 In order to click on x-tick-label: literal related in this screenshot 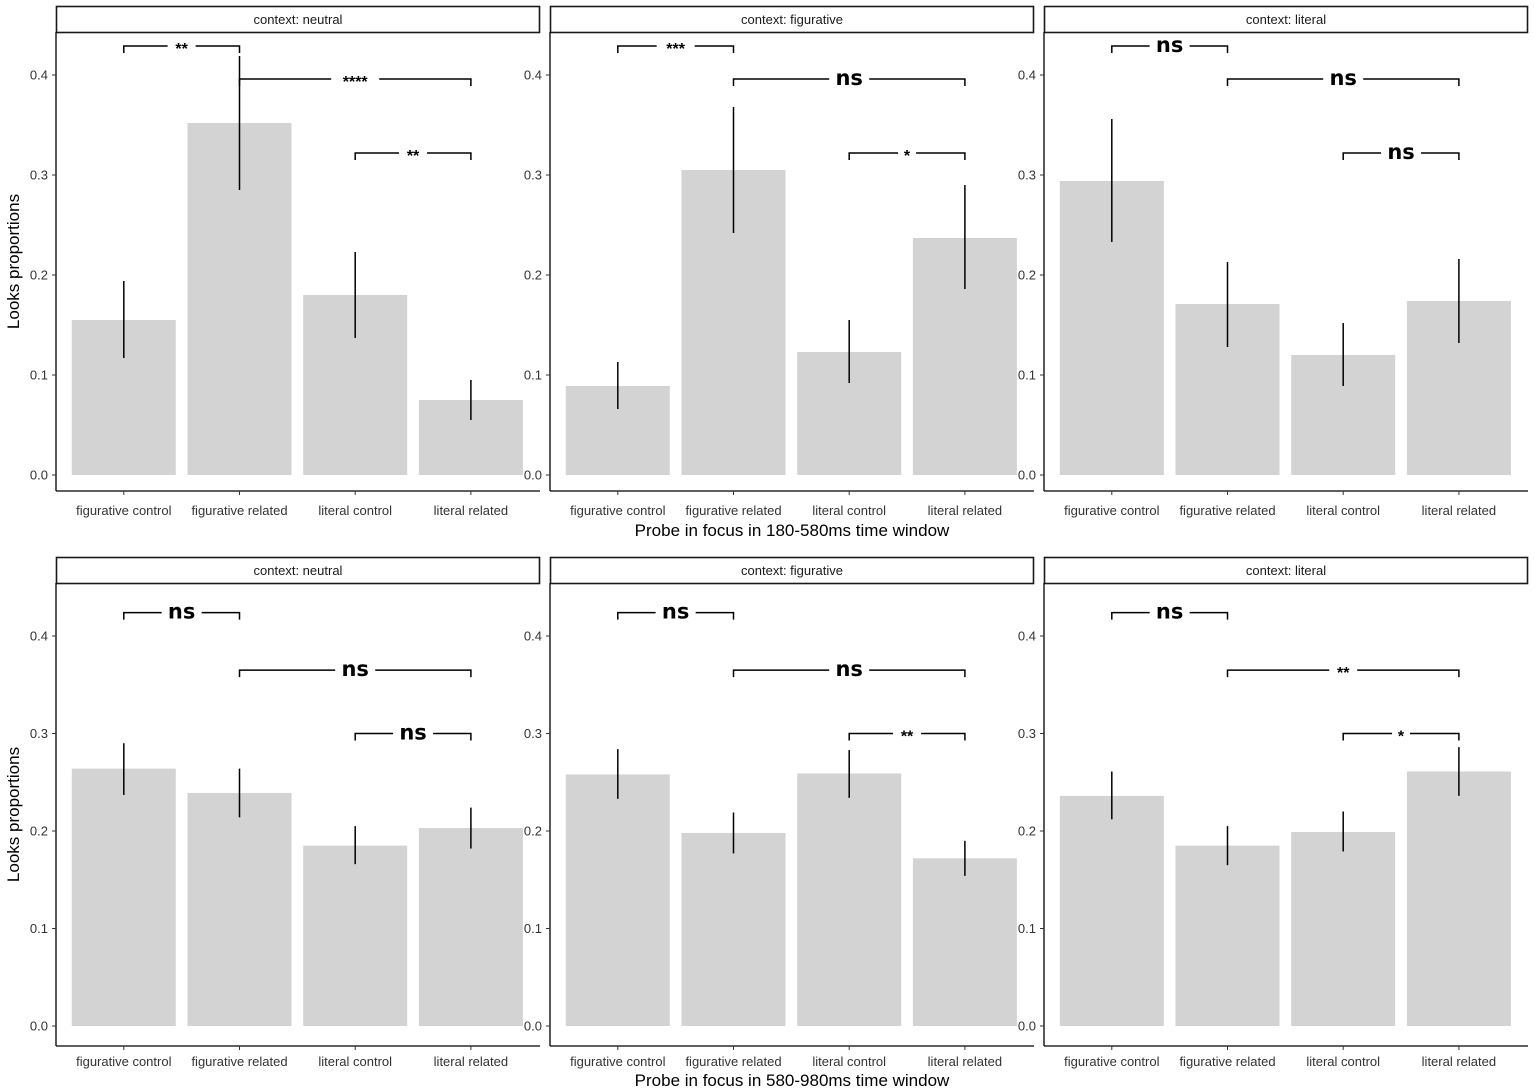, I will do `click(1459, 1061)`.